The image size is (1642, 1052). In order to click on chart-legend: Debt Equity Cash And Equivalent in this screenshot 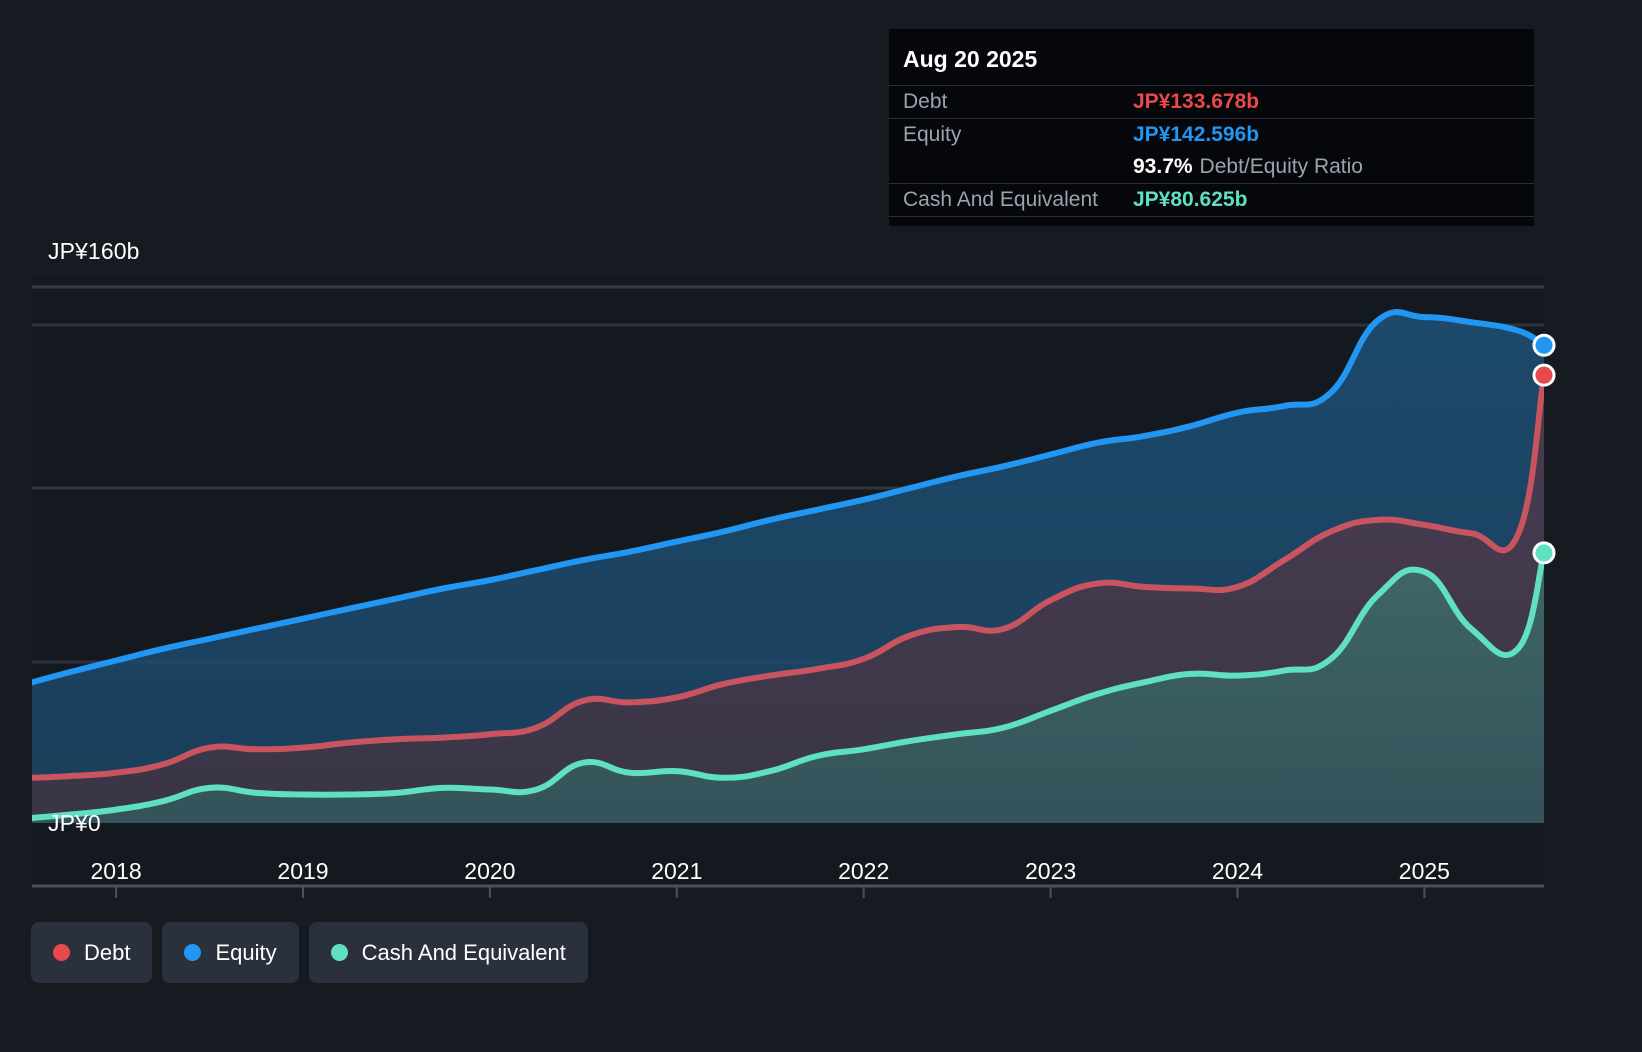, I will do `click(309, 952)`.